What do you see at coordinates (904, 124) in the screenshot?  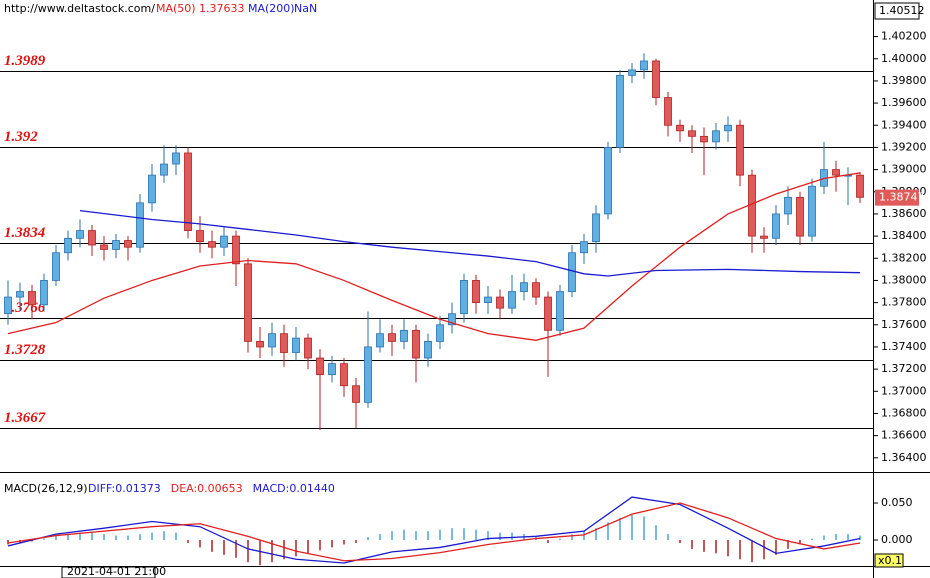 I see `y-tick-label: 1.39400` at bounding box center [904, 124].